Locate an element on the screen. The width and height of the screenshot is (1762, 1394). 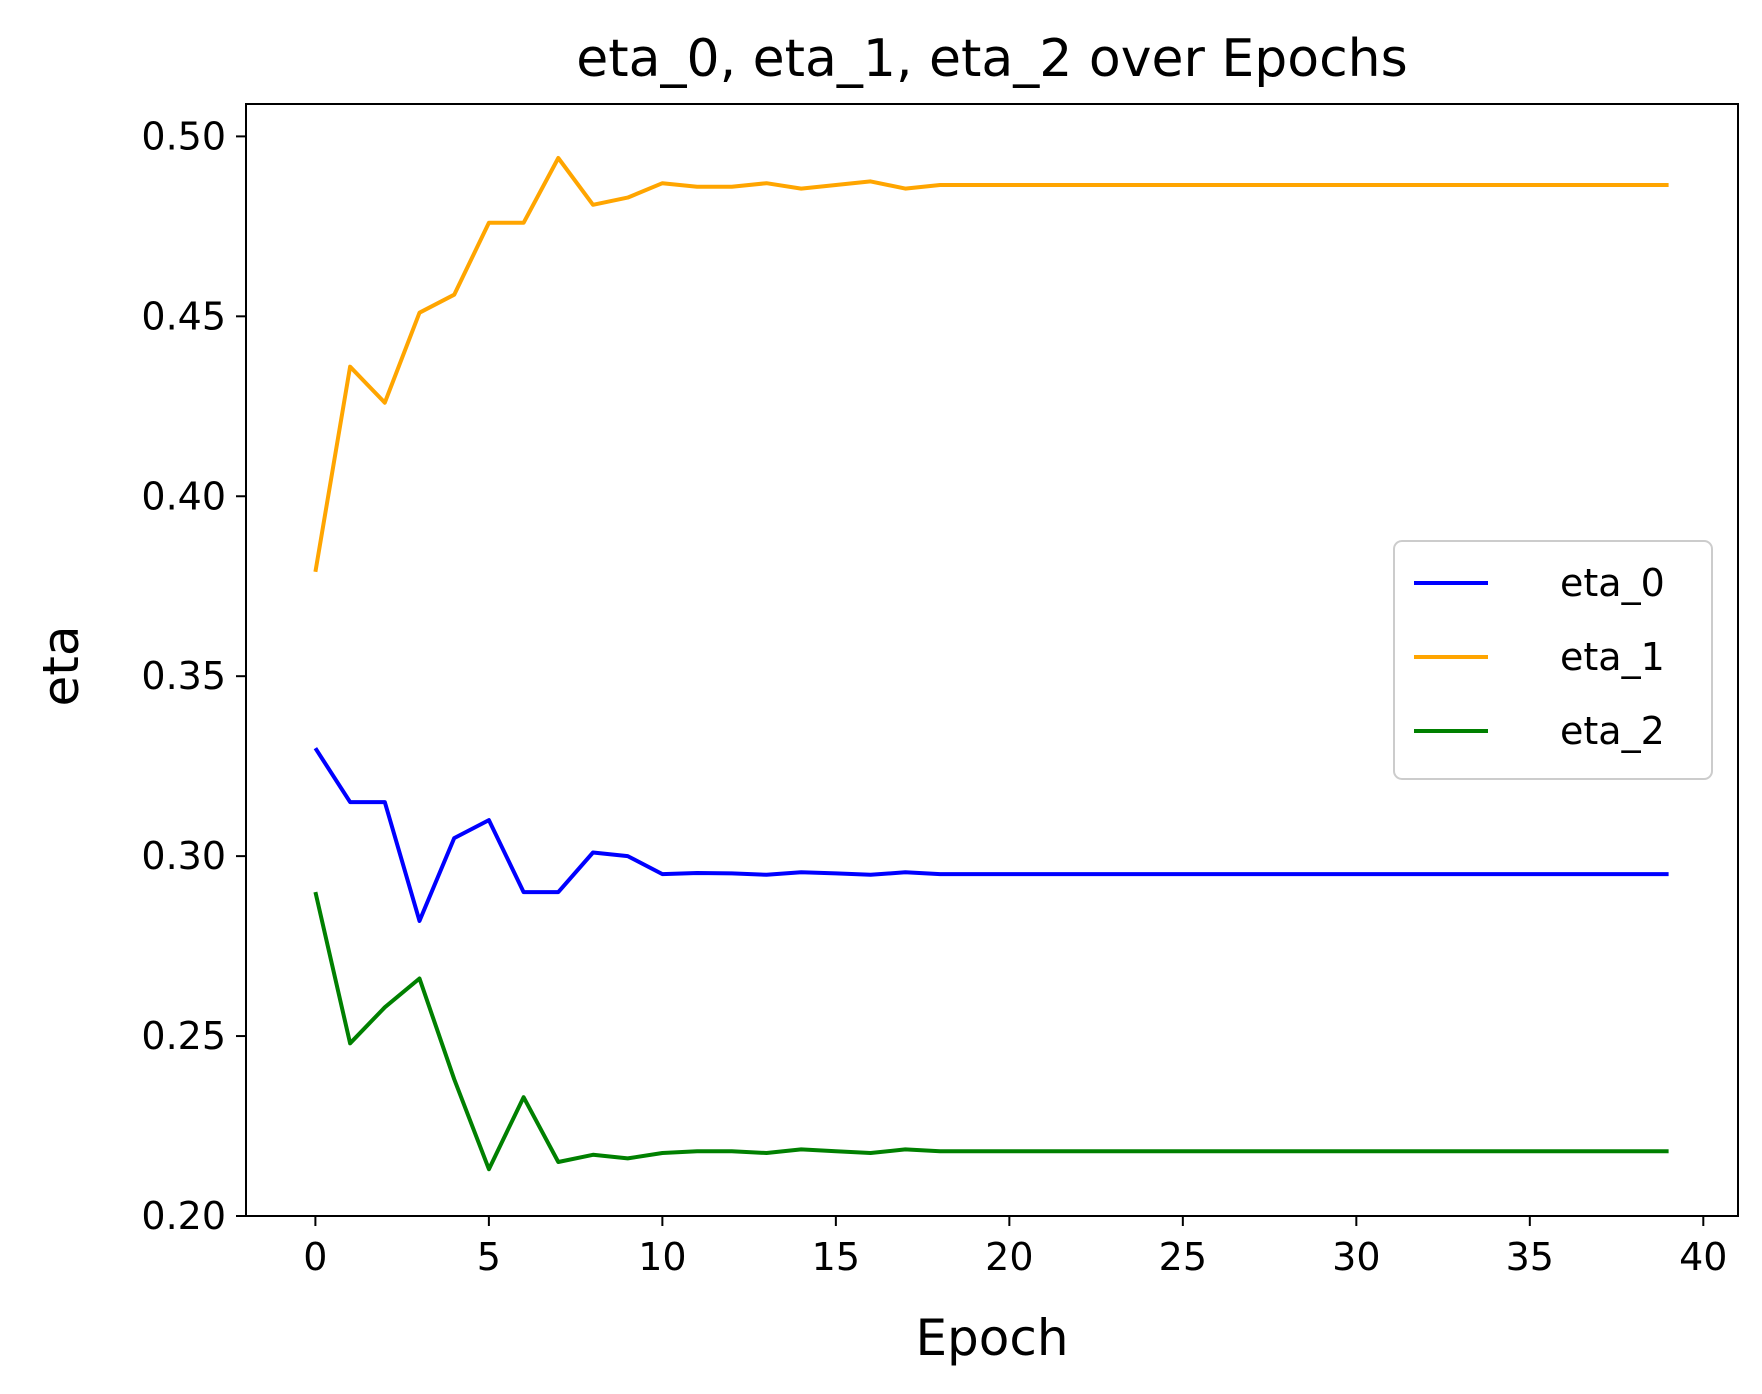
x-tick-label: 30 is located at coordinates (1356, 1257).